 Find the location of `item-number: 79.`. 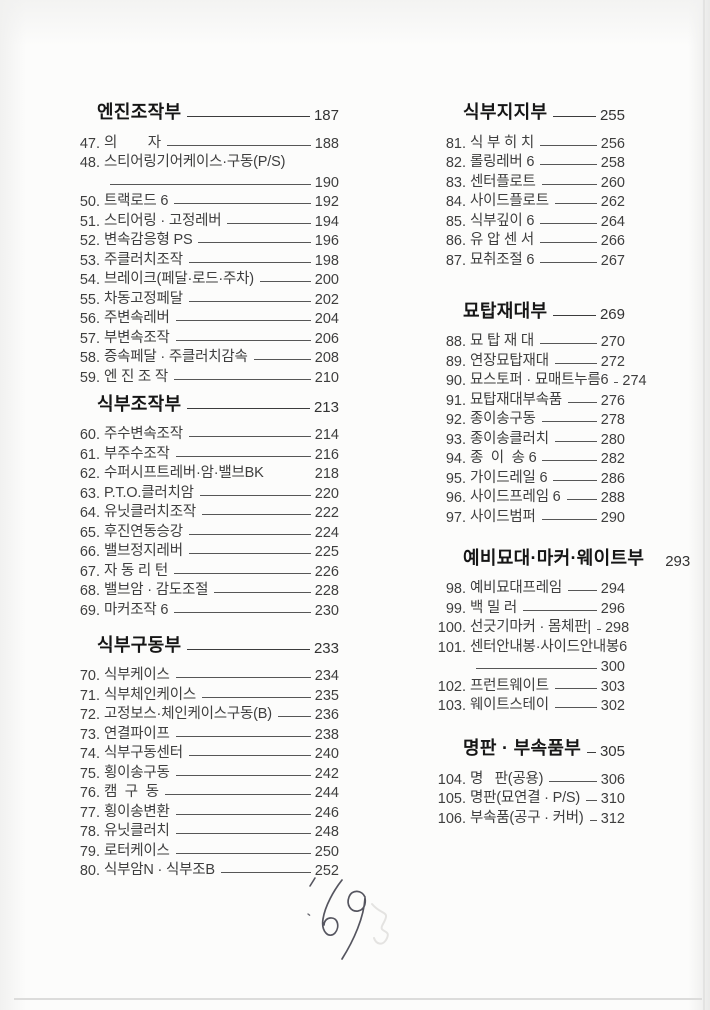

item-number: 79. is located at coordinates (89, 851).